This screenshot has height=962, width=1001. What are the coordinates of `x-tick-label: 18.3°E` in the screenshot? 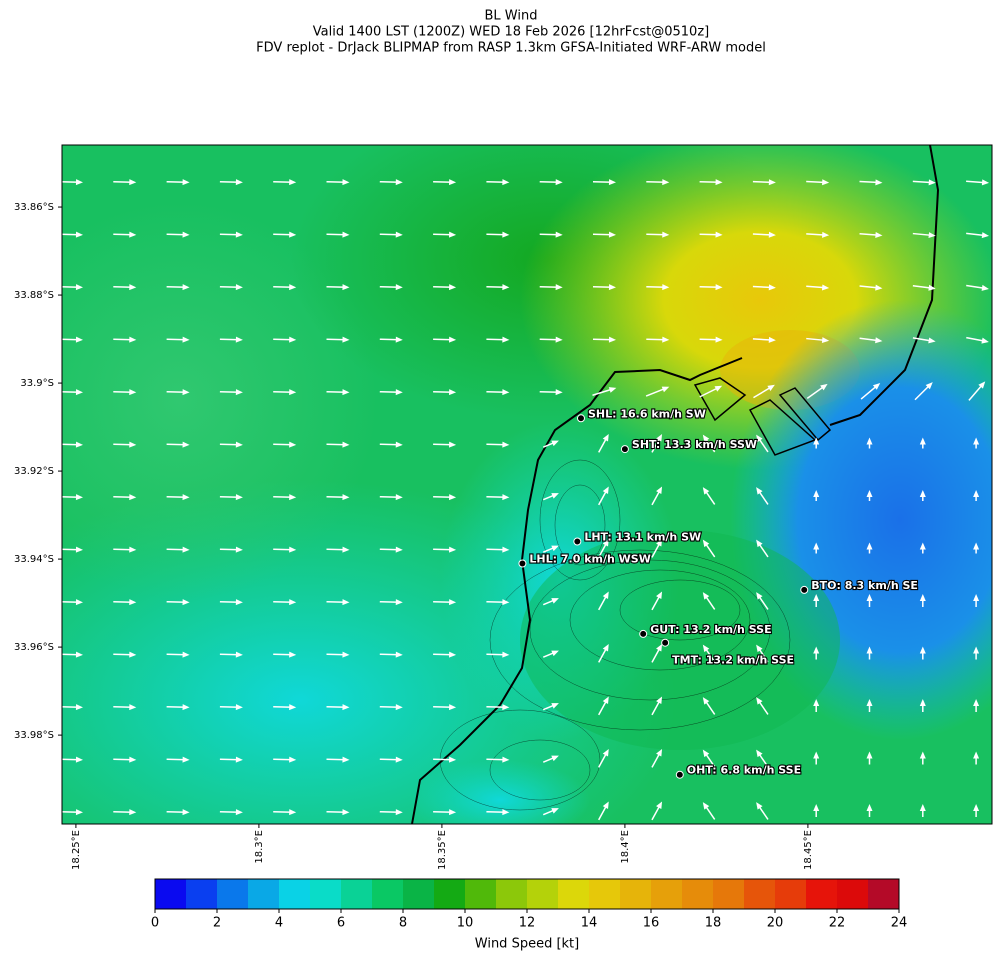 It's located at (259, 847).